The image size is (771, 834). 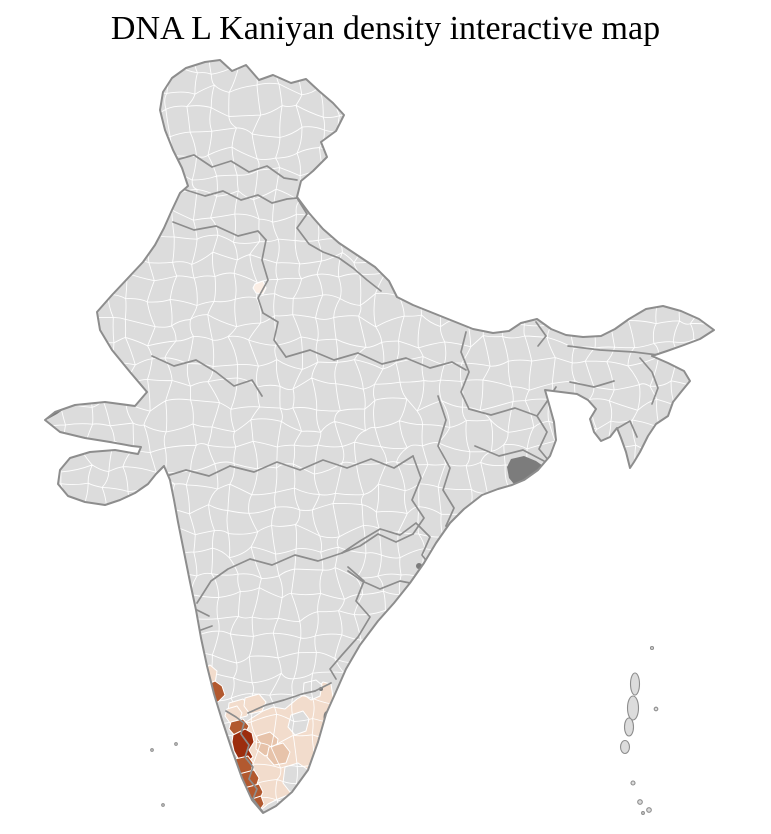 I want to click on map-title: DNA L Kaniyan density interactive map, so click(x=385, y=28).